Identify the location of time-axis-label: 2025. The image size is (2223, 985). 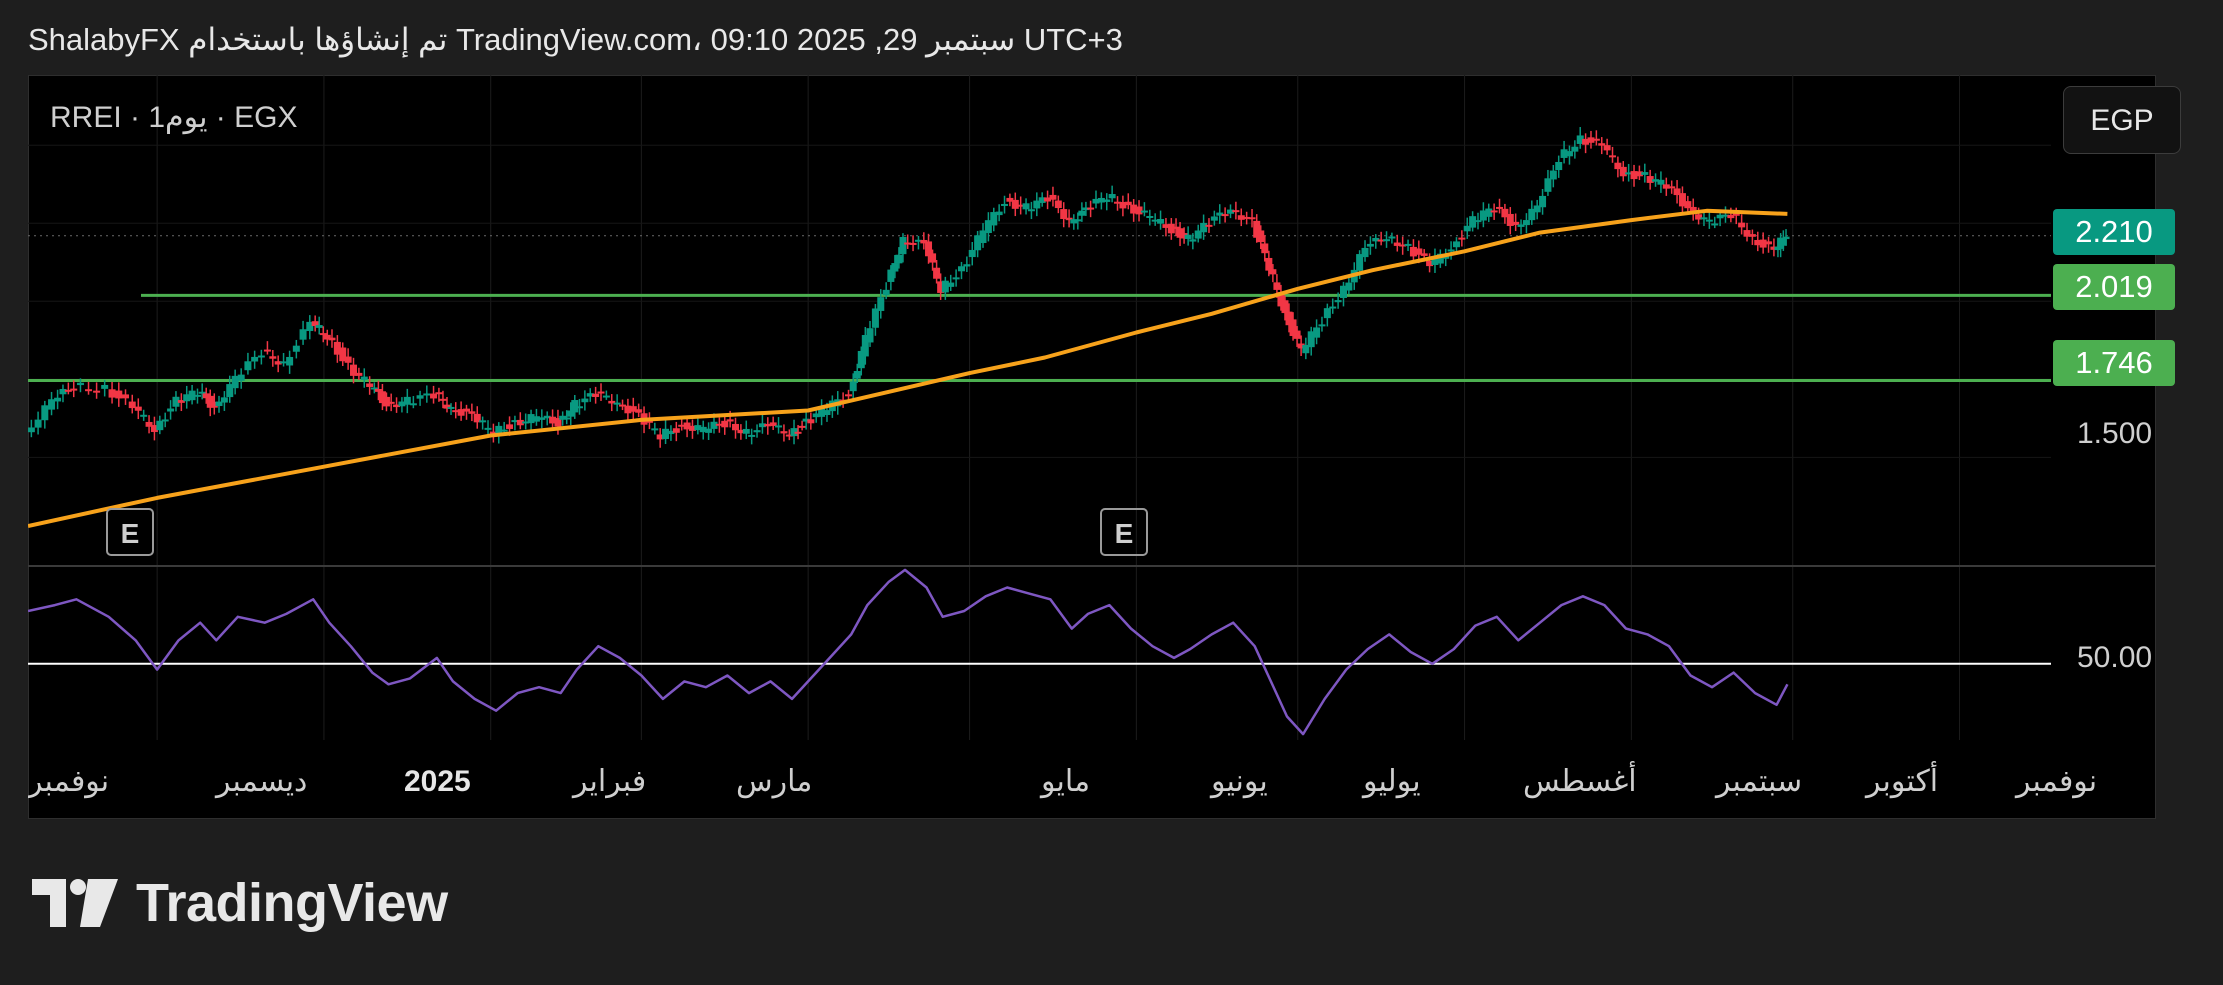
(437, 781).